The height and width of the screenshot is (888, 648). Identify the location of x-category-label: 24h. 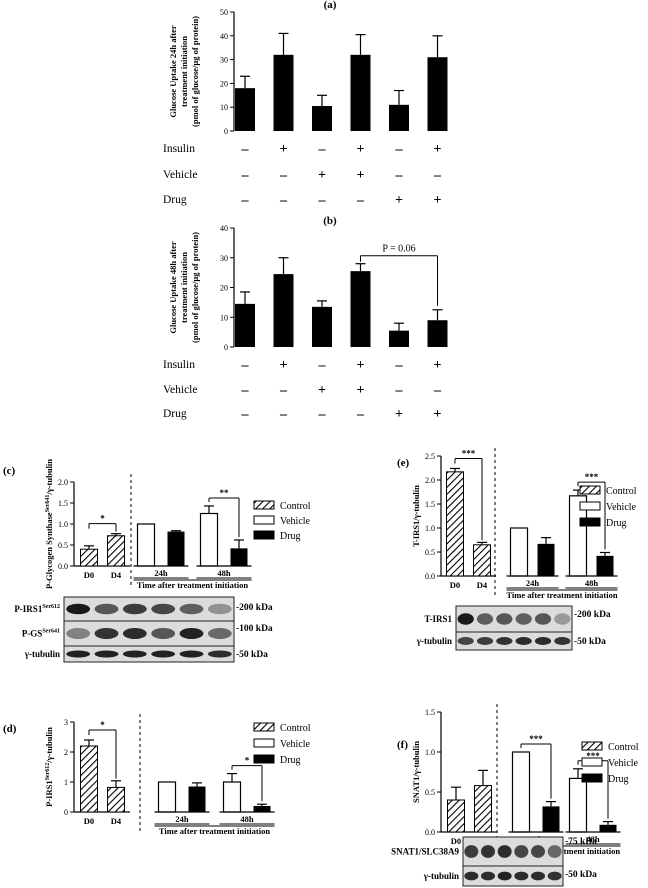
(161, 573).